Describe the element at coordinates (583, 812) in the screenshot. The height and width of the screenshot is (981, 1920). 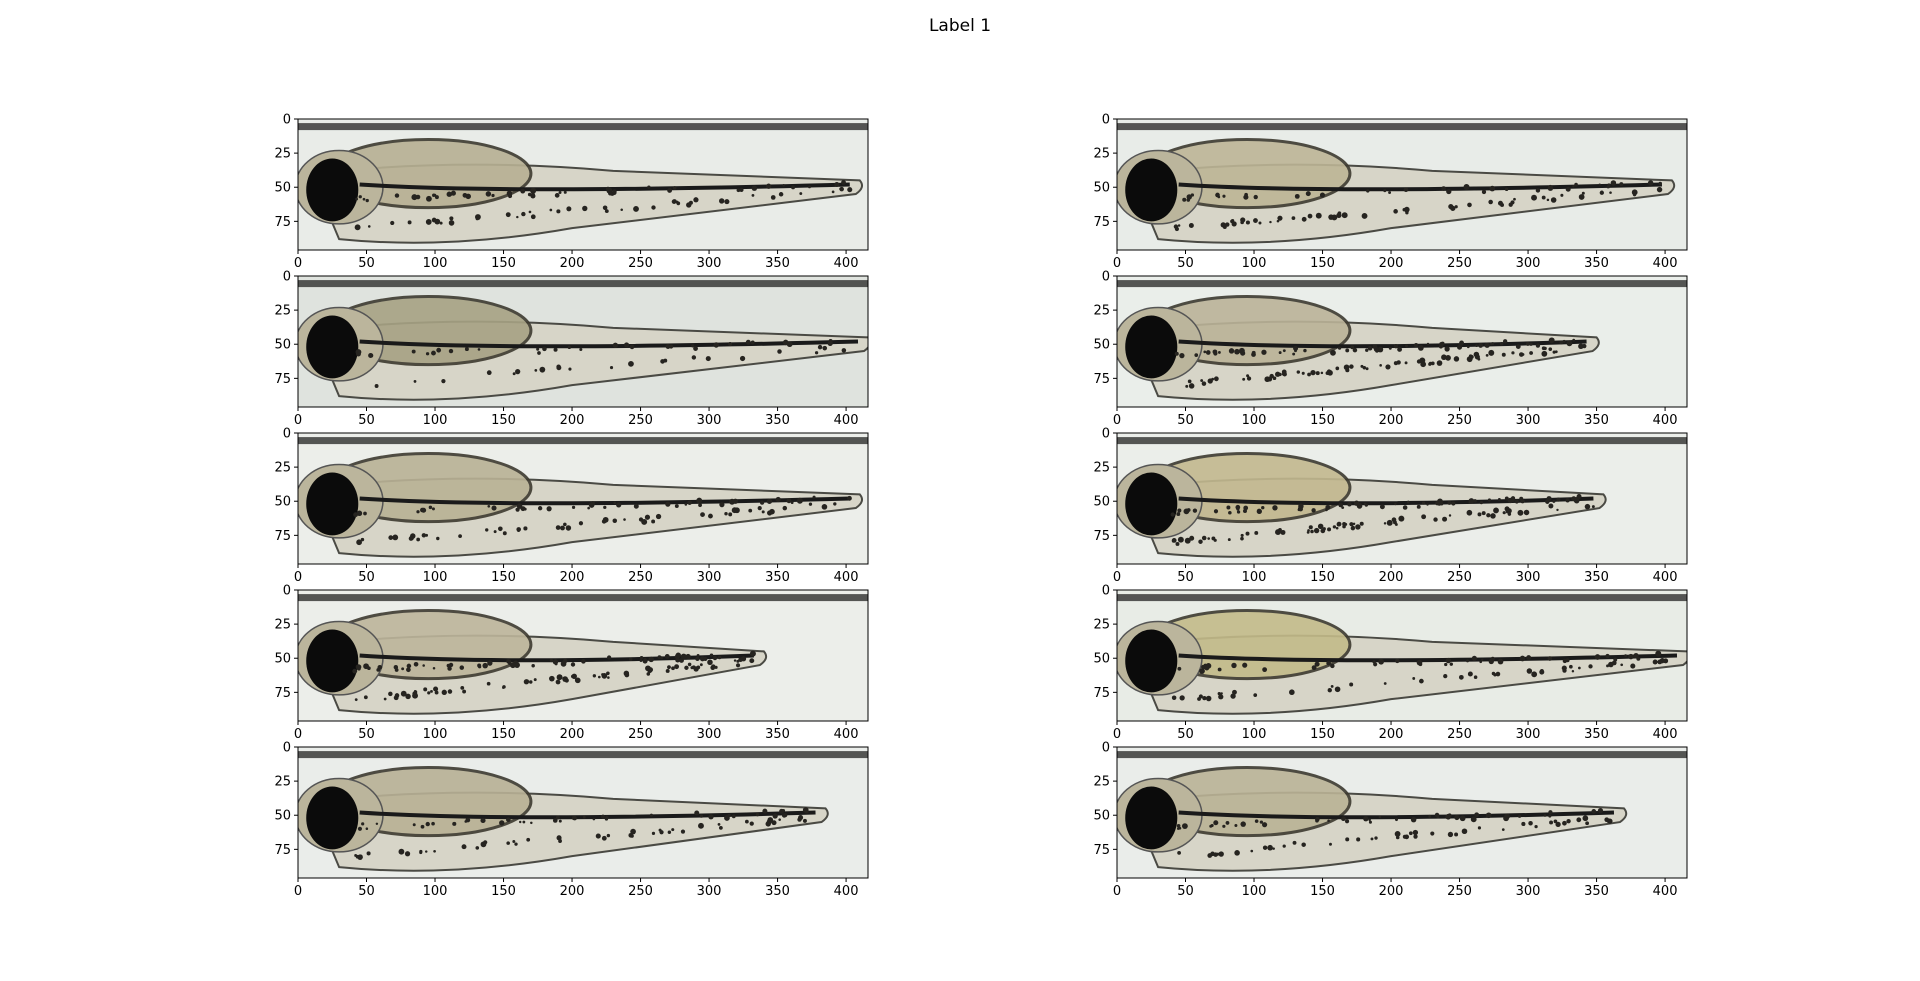
I see `larva-image` at that location.